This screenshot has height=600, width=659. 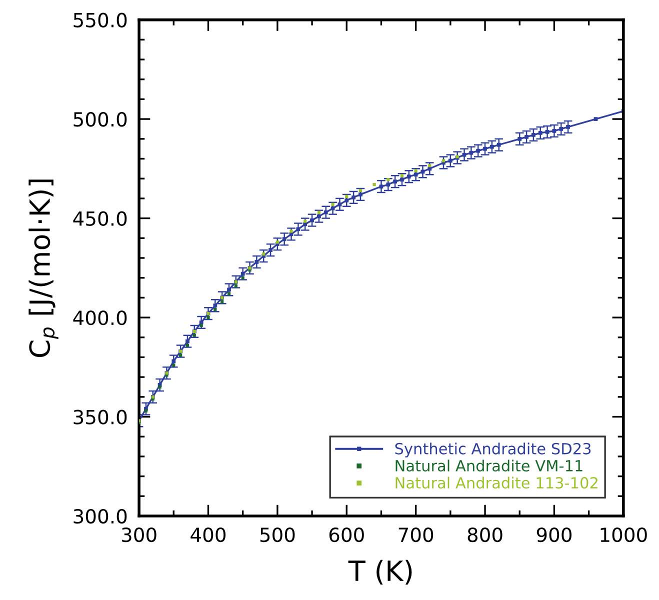 I want to click on x-tick-label: 500, so click(x=277, y=534).